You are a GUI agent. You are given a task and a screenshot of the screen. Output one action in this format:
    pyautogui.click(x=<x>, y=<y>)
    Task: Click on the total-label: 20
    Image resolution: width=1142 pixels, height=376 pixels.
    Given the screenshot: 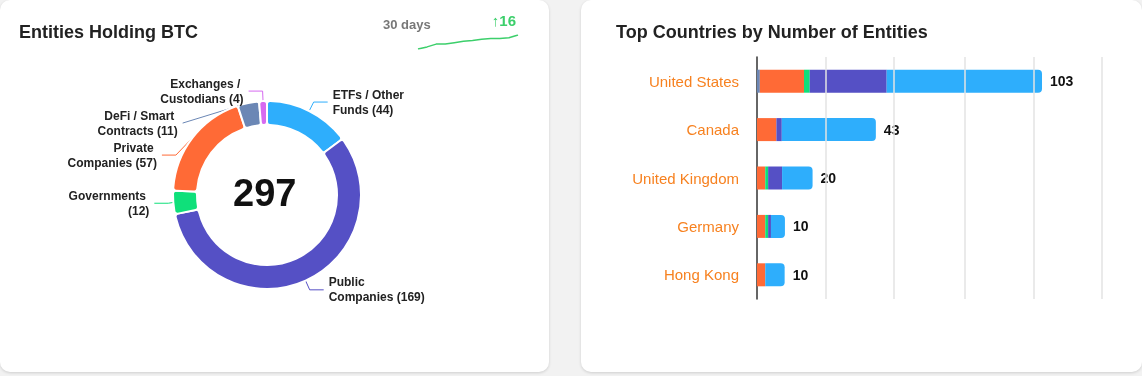 What is the action you would take?
    pyautogui.click(x=828, y=178)
    